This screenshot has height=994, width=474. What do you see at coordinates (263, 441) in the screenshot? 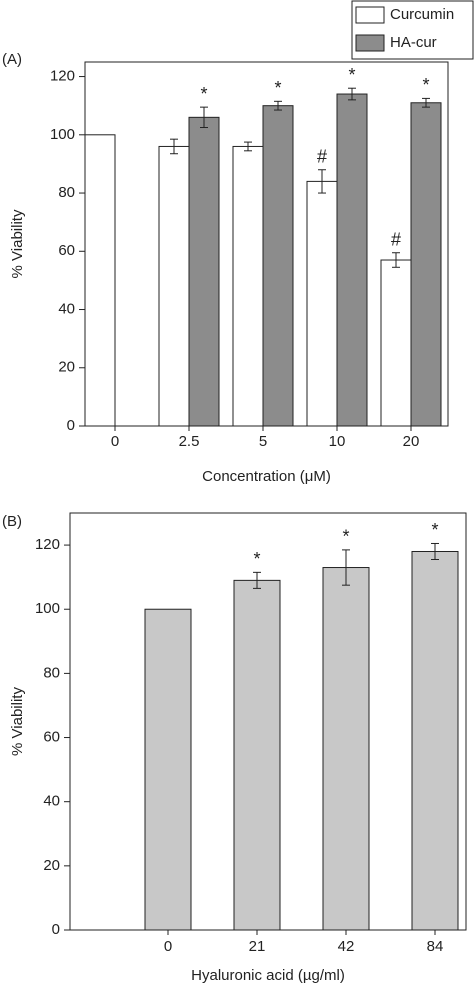
I see `x-tick-label: 5` at bounding box center [263, 441].